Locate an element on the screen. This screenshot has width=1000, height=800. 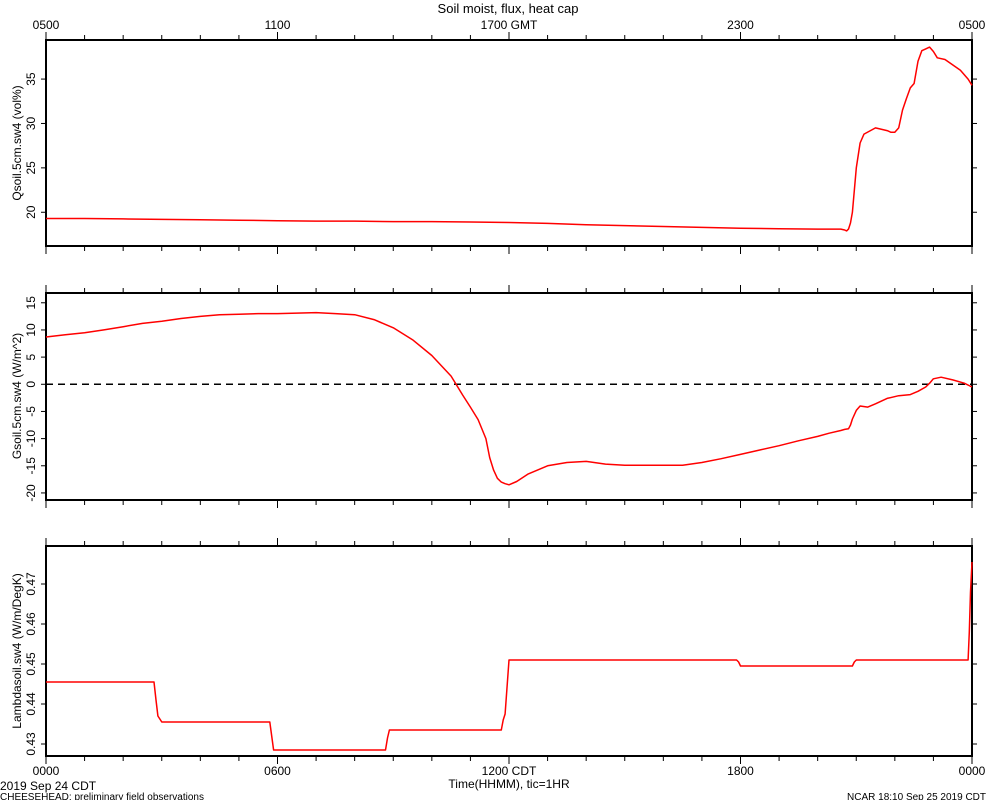
y-tick-label: -15 is located at coordinates (31, 466).